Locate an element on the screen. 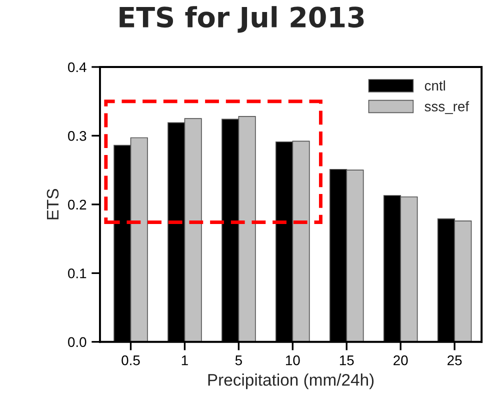 The height and width of the screenshot is (406, 483). y-tick-label: 0.4 is located at coordinates (77, 67).